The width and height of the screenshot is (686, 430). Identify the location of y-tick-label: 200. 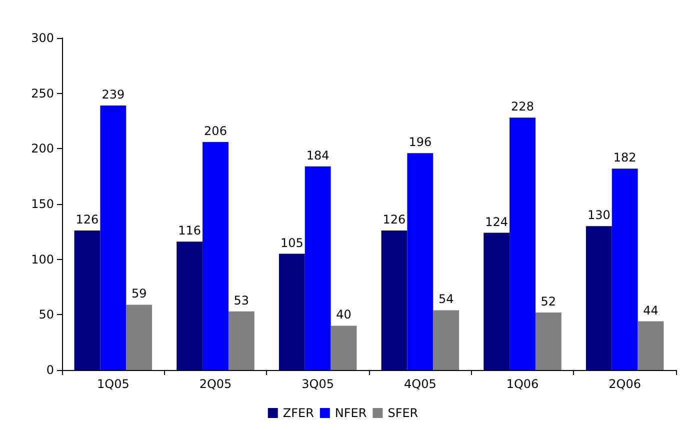
(42, 149).